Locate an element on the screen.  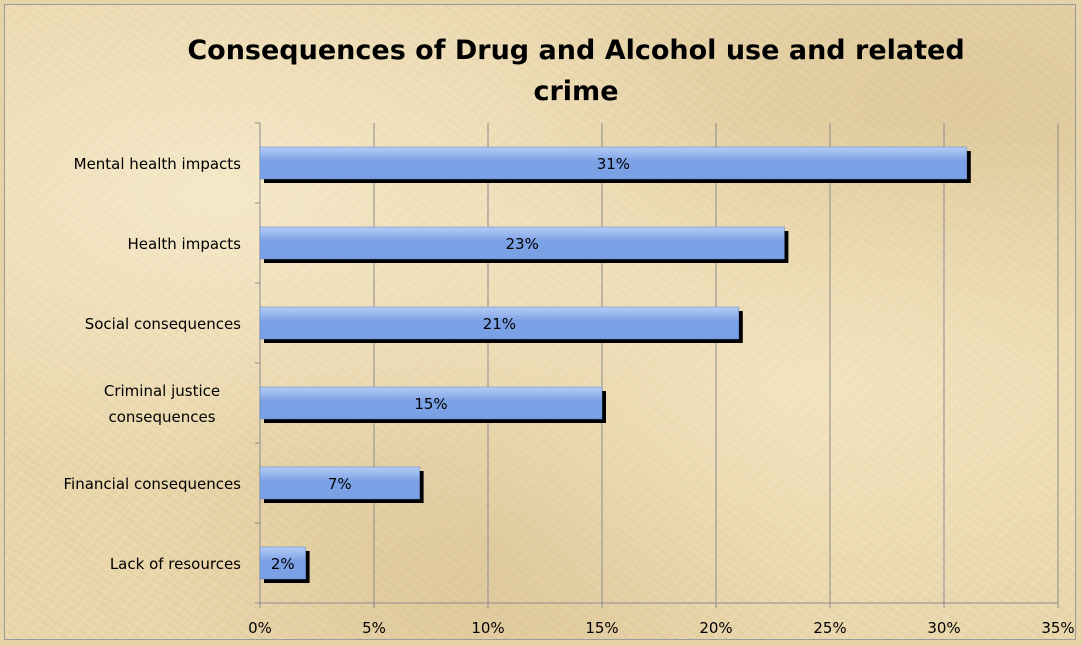
data-label: 21% is located at coordinates (499, 324).